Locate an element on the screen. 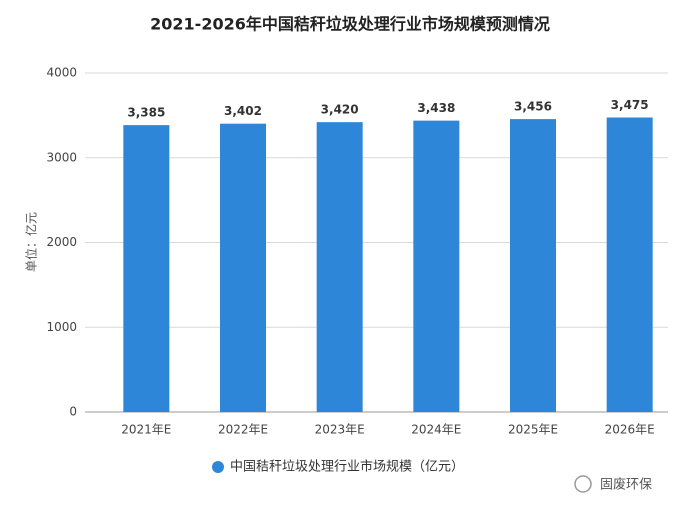 This screenshot has width=700, height=513. data-label: 3,420 is located at coordinates (340, 110).